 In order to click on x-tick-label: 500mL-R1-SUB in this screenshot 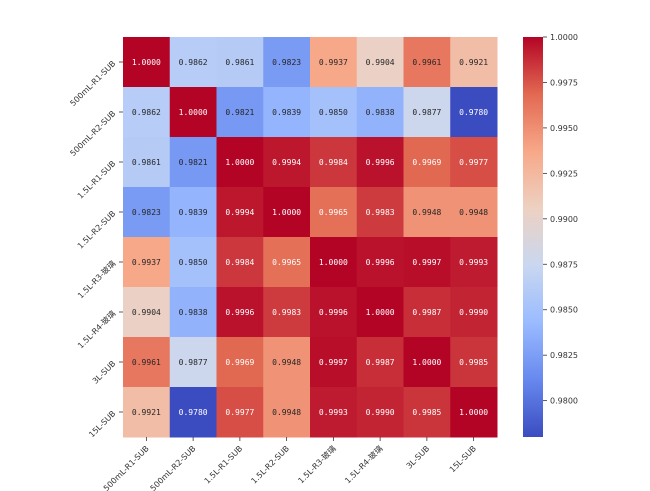, I will do `click(126, 467)`.